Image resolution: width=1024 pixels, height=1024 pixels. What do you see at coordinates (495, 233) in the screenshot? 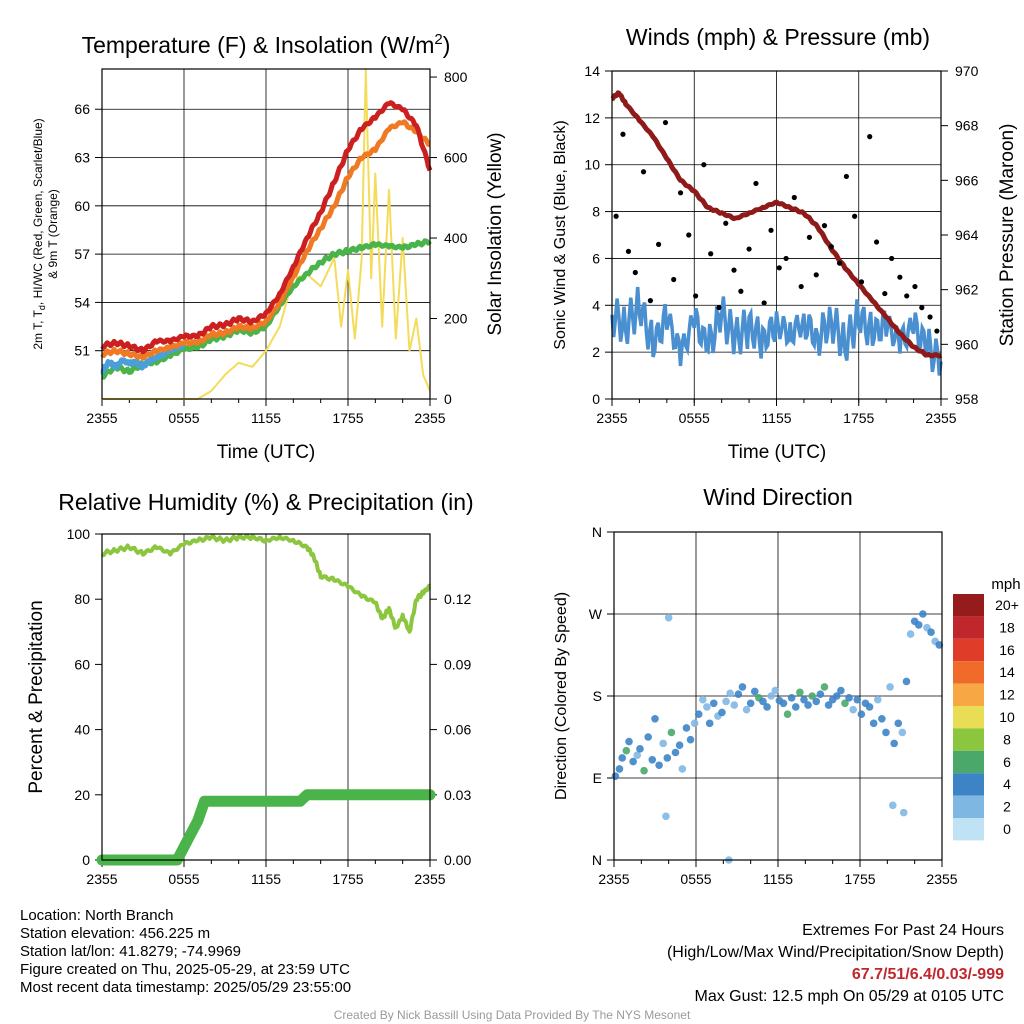
I see `insolation-ylabel: Solar Insolation (Yellow)` at bounding box center [495, 233].